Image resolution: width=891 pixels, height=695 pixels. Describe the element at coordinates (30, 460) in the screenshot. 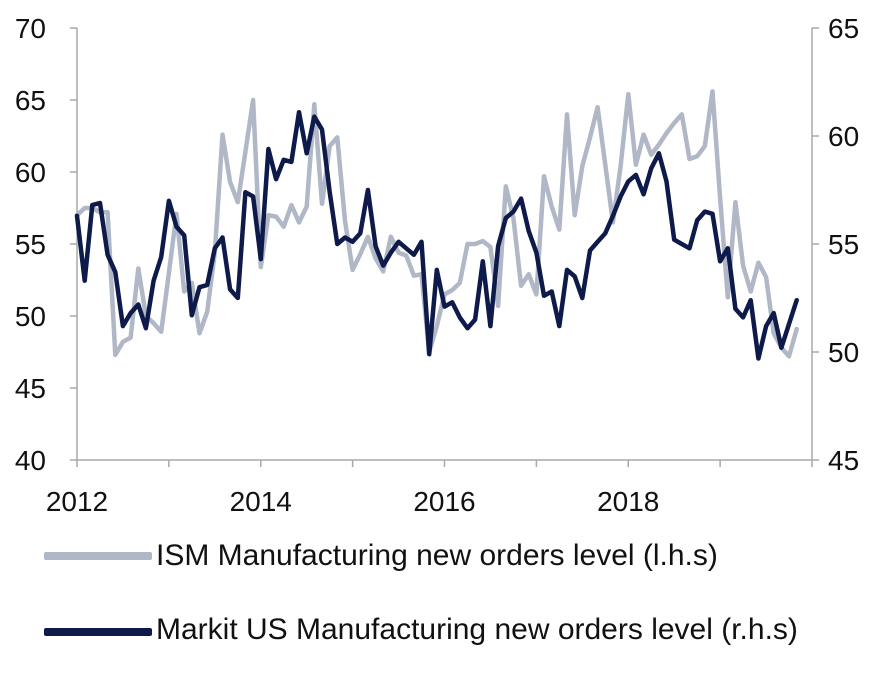

I see `left-tick-label: 40` at that location.